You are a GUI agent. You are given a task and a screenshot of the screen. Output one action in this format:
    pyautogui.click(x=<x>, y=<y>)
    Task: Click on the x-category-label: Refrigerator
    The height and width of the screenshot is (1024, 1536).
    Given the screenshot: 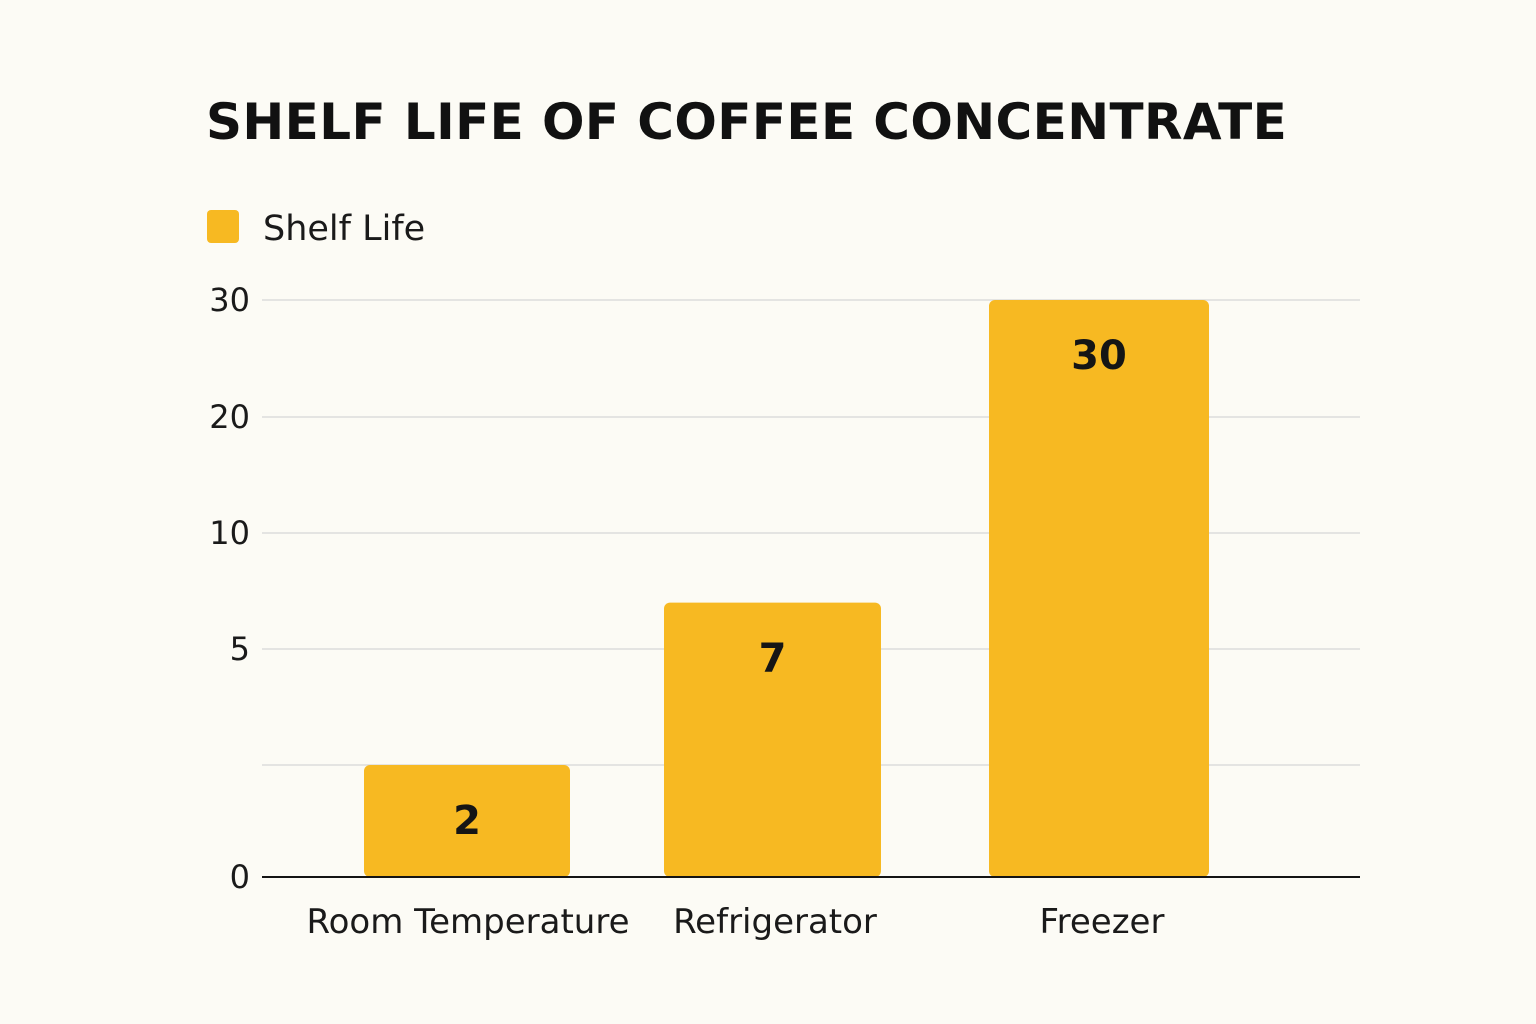 What is the action you would take?
    pyautogui.click(x=775, y=922)
    